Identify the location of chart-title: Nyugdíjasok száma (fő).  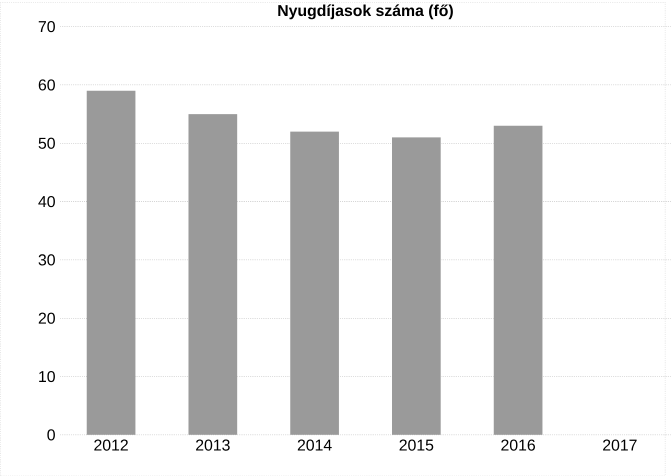
(365, 12).